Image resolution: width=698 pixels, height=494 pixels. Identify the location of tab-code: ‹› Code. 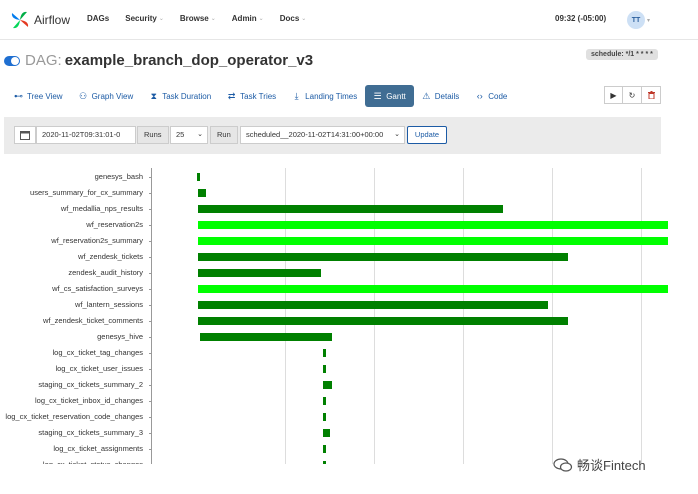
(491, 96).